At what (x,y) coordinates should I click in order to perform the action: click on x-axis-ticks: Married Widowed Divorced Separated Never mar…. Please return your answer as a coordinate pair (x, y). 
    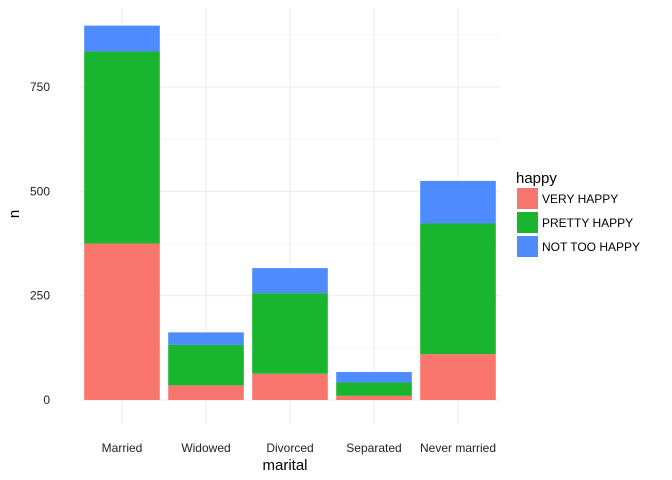
    Looking at the image, I should click on (299, 448).